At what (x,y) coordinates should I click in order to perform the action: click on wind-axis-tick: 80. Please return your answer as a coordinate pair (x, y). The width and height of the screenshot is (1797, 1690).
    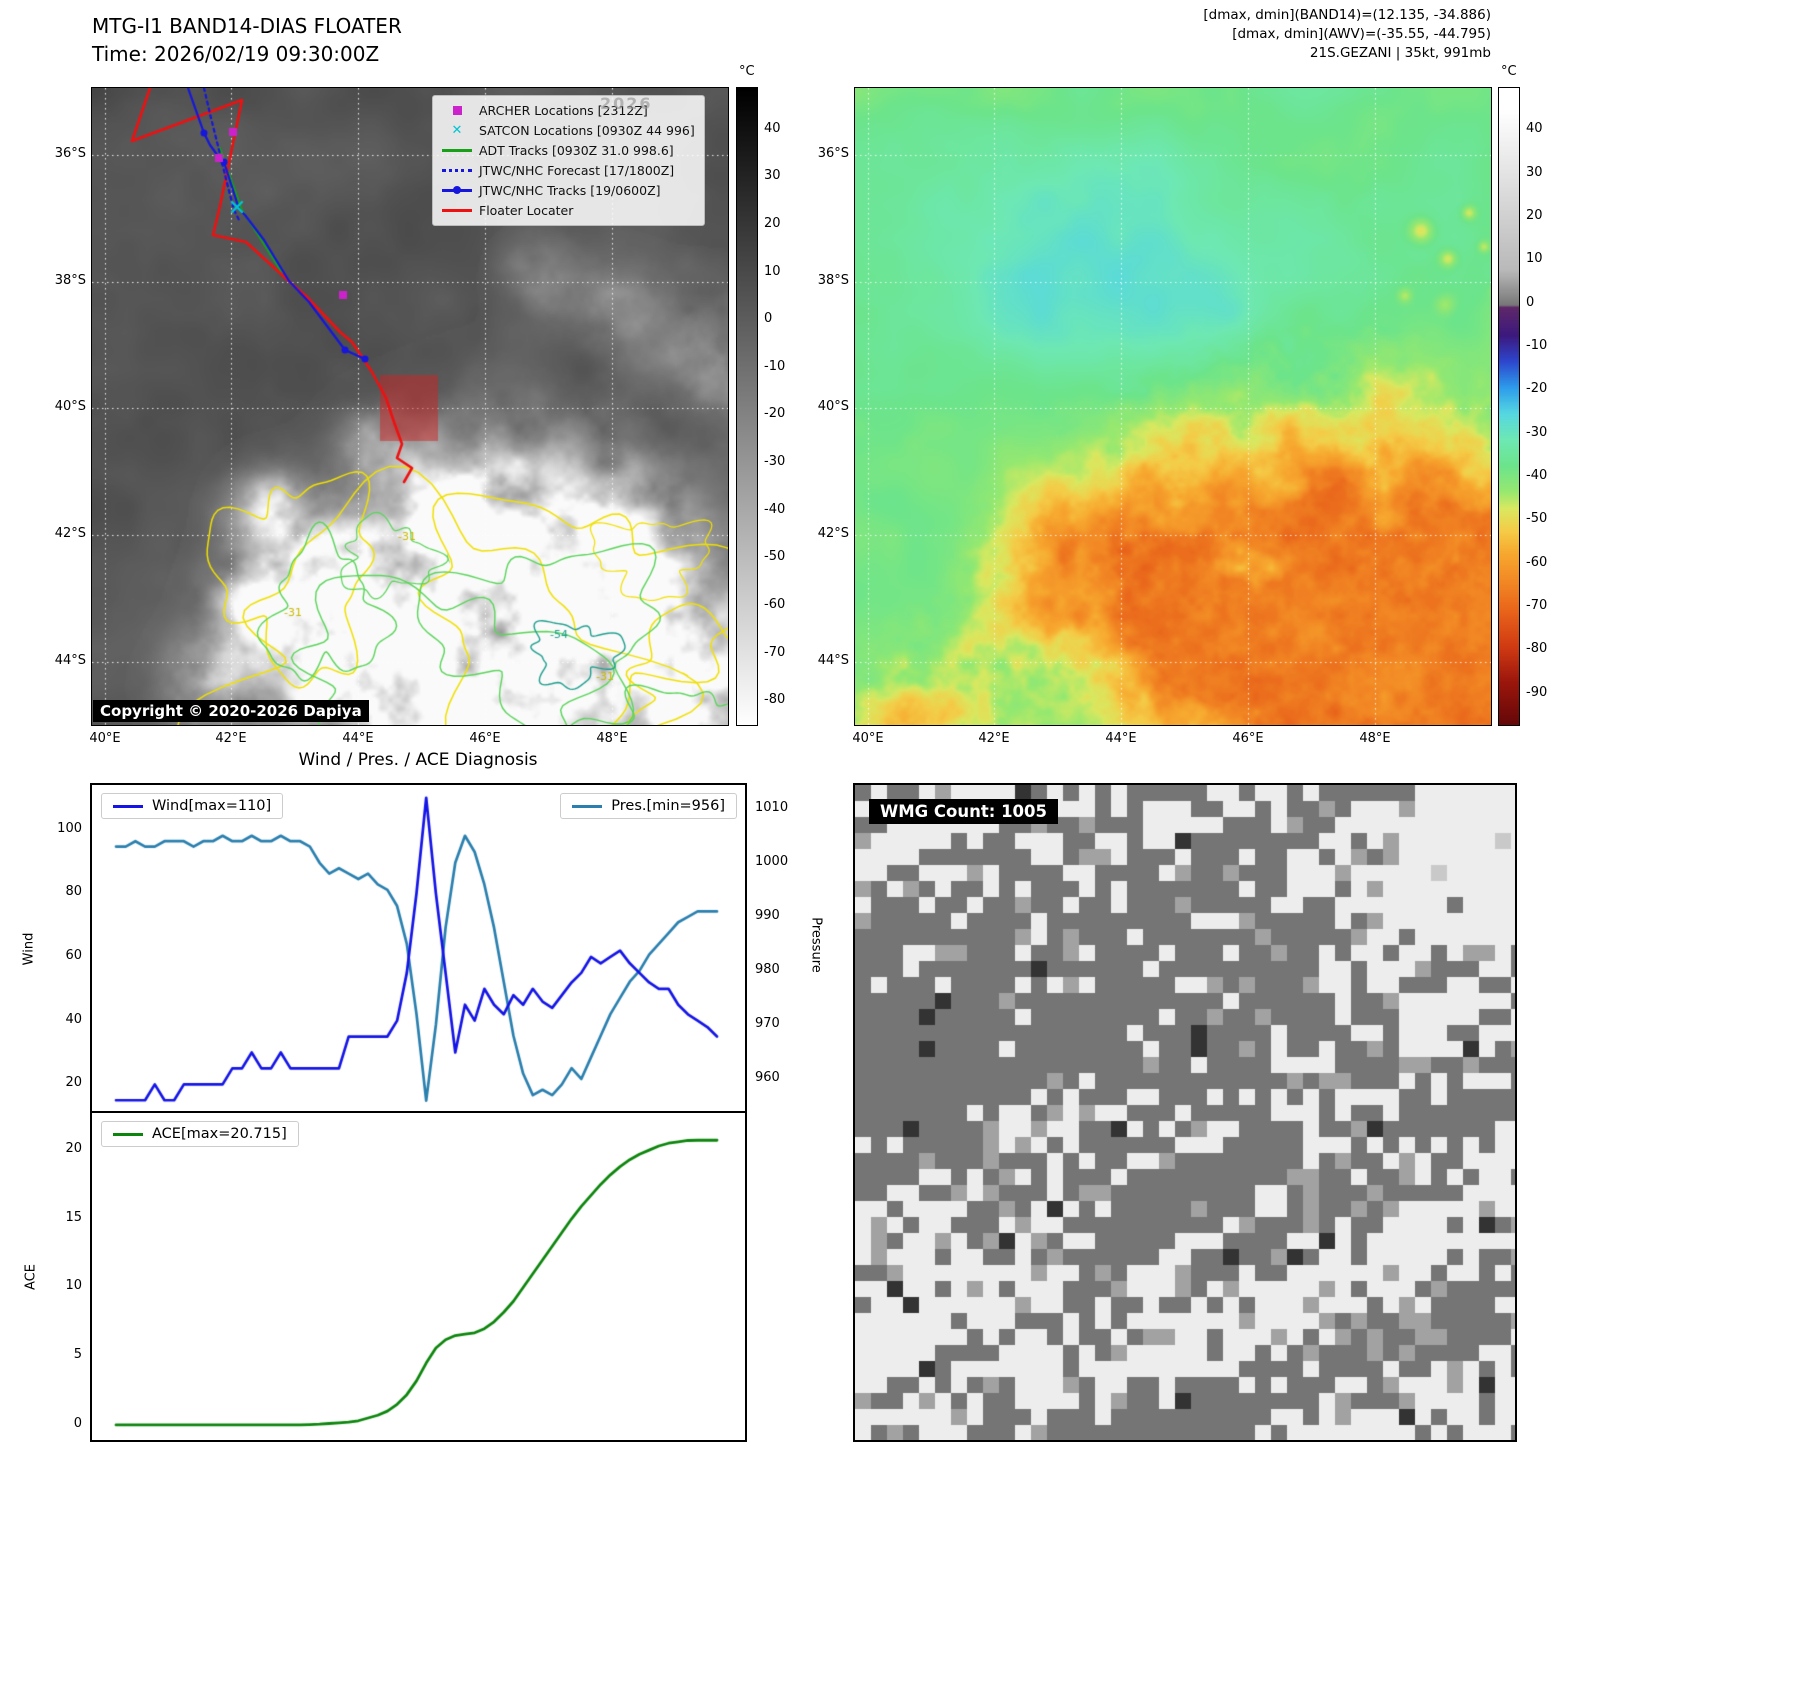
    Looking at the image, I should click on (73, 892).